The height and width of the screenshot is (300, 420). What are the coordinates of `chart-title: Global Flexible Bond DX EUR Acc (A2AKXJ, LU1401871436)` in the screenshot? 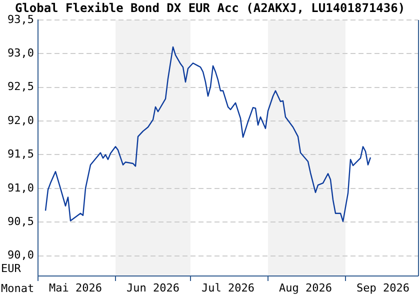 It's located at (210, 8).